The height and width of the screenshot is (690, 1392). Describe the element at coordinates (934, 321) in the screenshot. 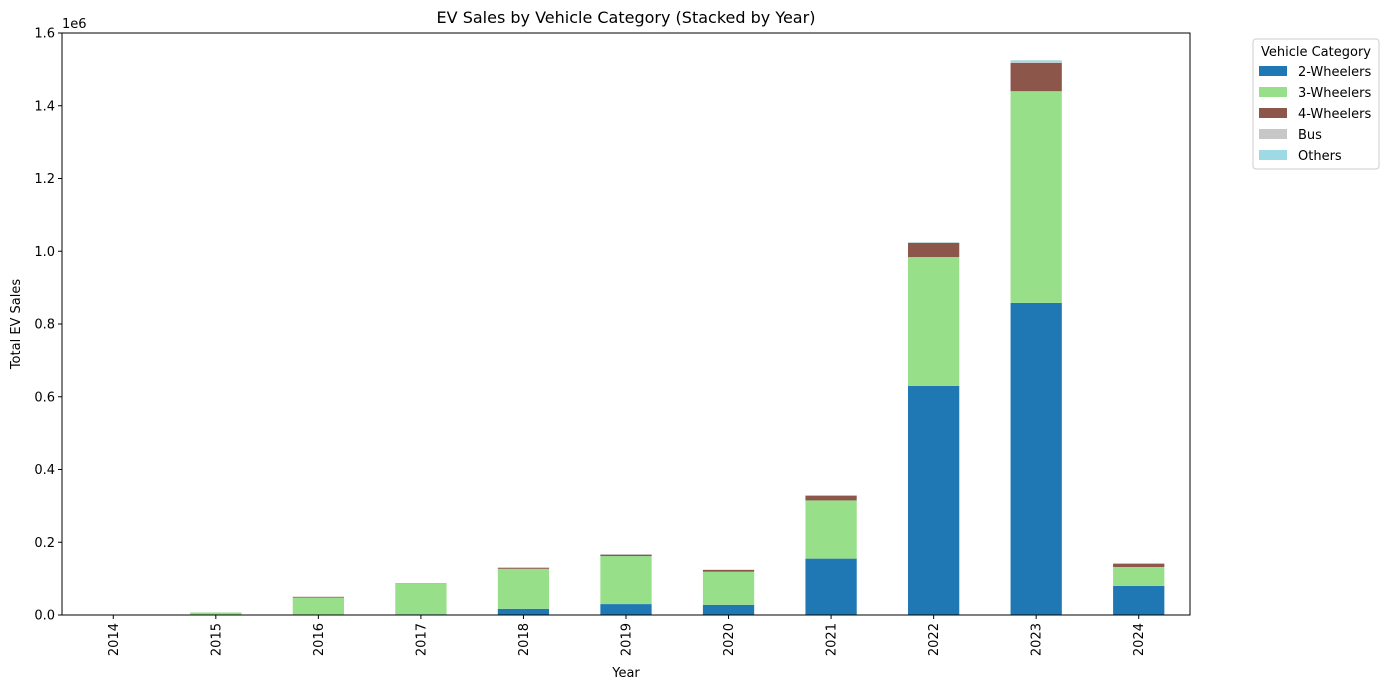

I see `bar-3-wheelers-2022` at that location.